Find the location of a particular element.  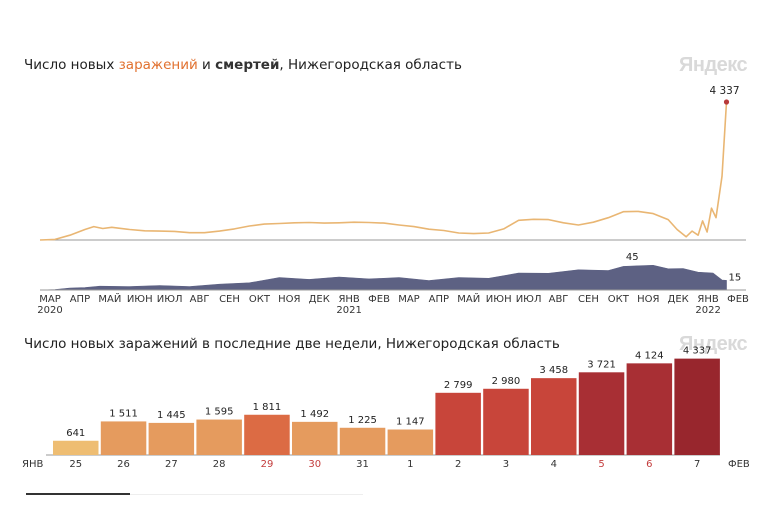

scroll-progress-track is located at coordinates (194, 494).